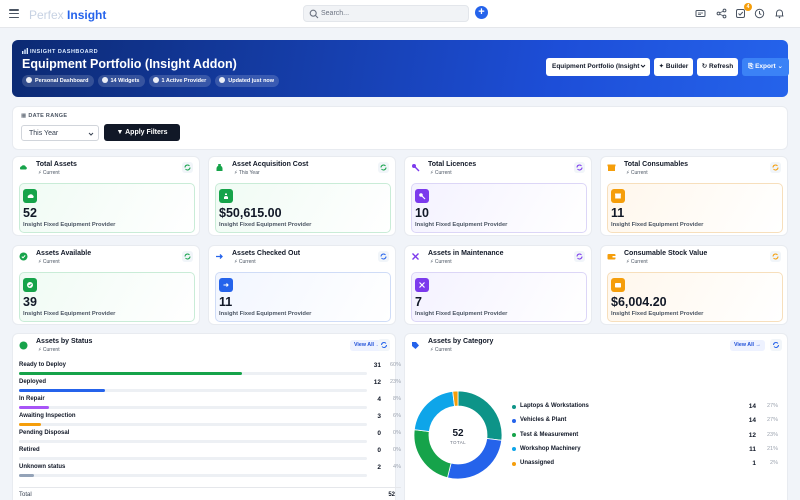 This screenshot has height=500, width=800. I want to click on kpi-title: Assets in Maintenance, so click(466, 253).